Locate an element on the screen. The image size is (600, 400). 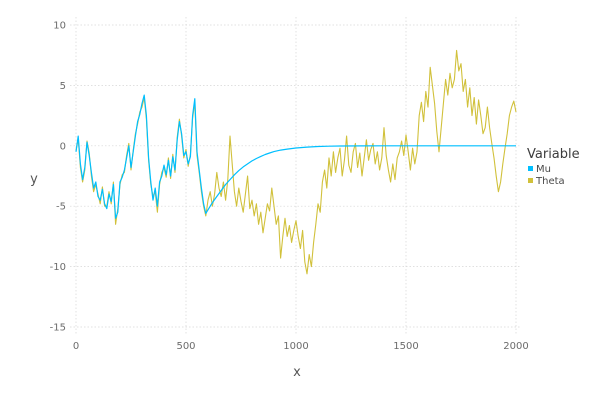
legend-swatch-theta is located at coordinates (530, 180).